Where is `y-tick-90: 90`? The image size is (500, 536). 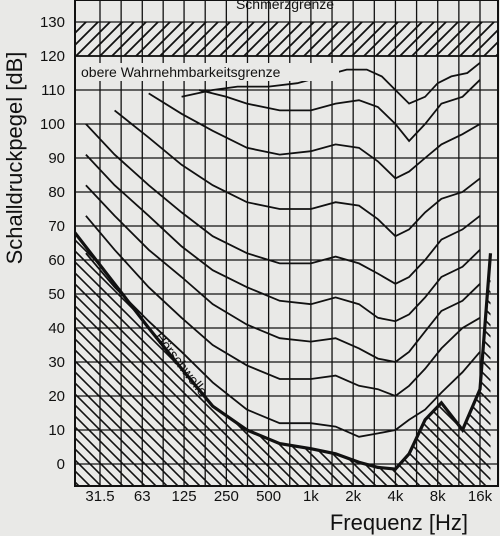
y-tick-90: 90 is located at coordinates (56, 158).